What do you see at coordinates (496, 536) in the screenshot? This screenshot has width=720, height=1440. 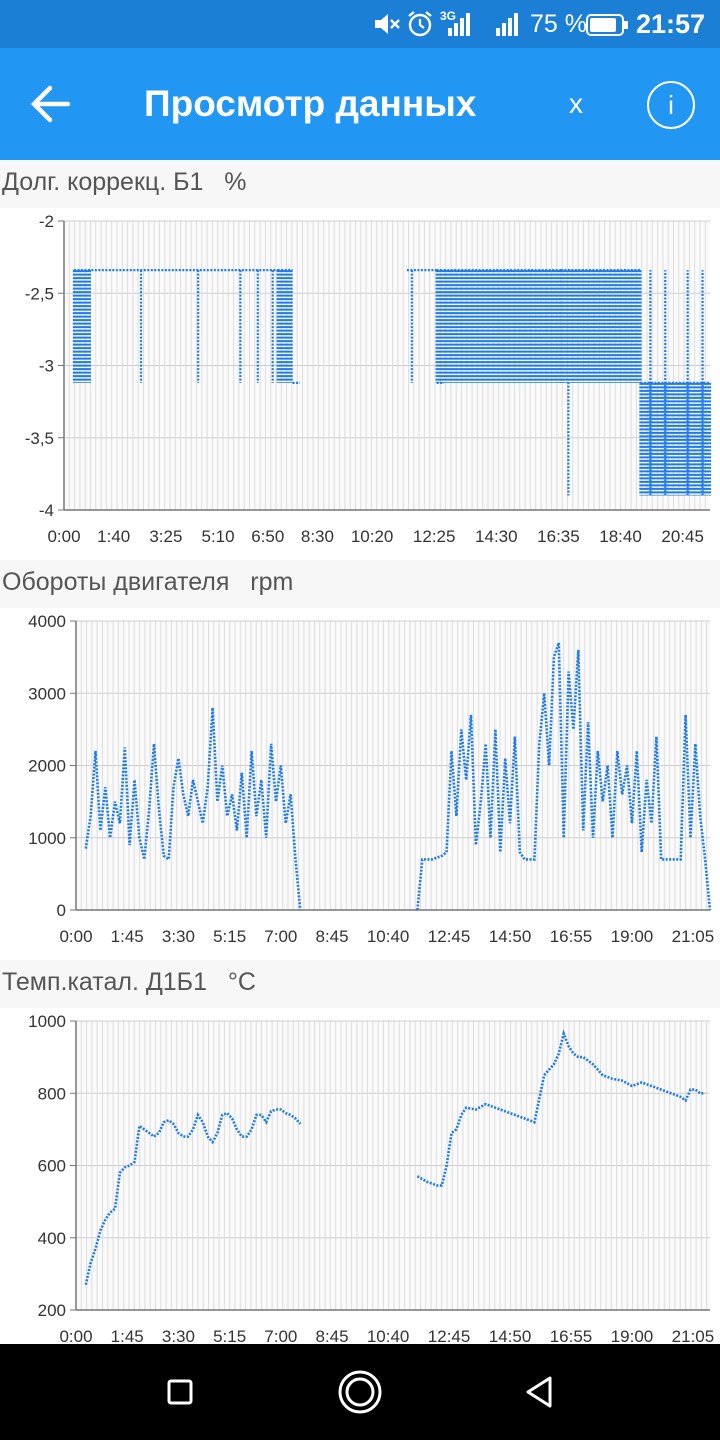 I see `x-tick-label: 14:30` at bounding box center [496, 536].